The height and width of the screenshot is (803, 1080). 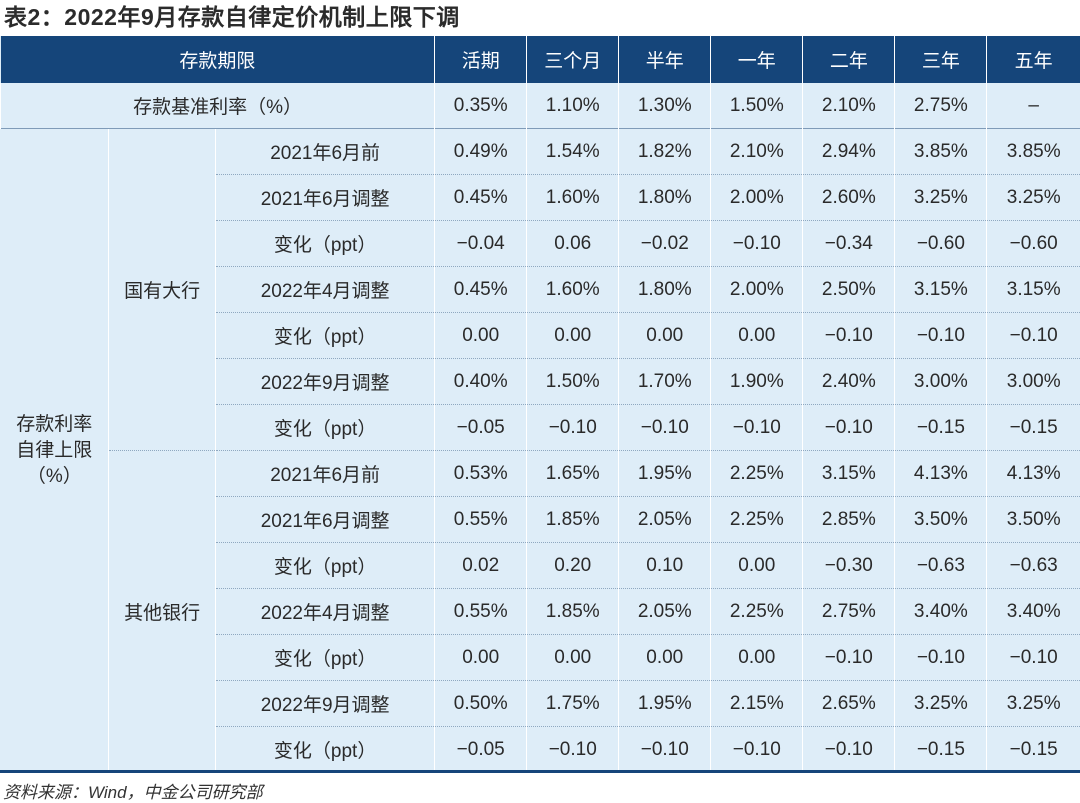 I want to click on header-term: 一年, so click(x=757, y=59).